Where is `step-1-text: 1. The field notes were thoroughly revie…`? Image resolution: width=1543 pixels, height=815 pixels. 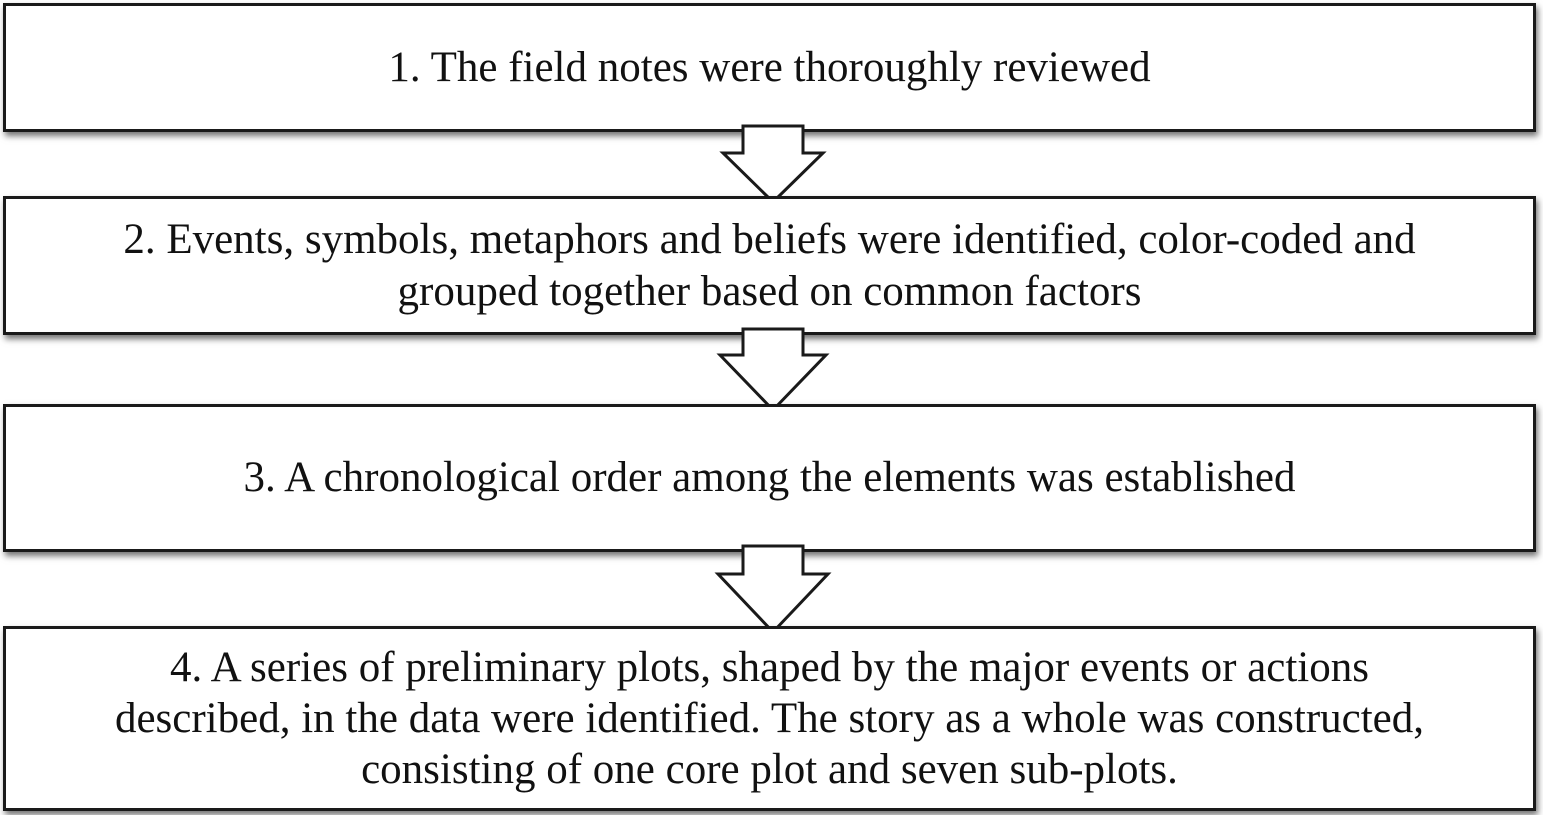 step-1-text: 1. The field notes were thoroughly revie… is located at coordinates (769, 67).